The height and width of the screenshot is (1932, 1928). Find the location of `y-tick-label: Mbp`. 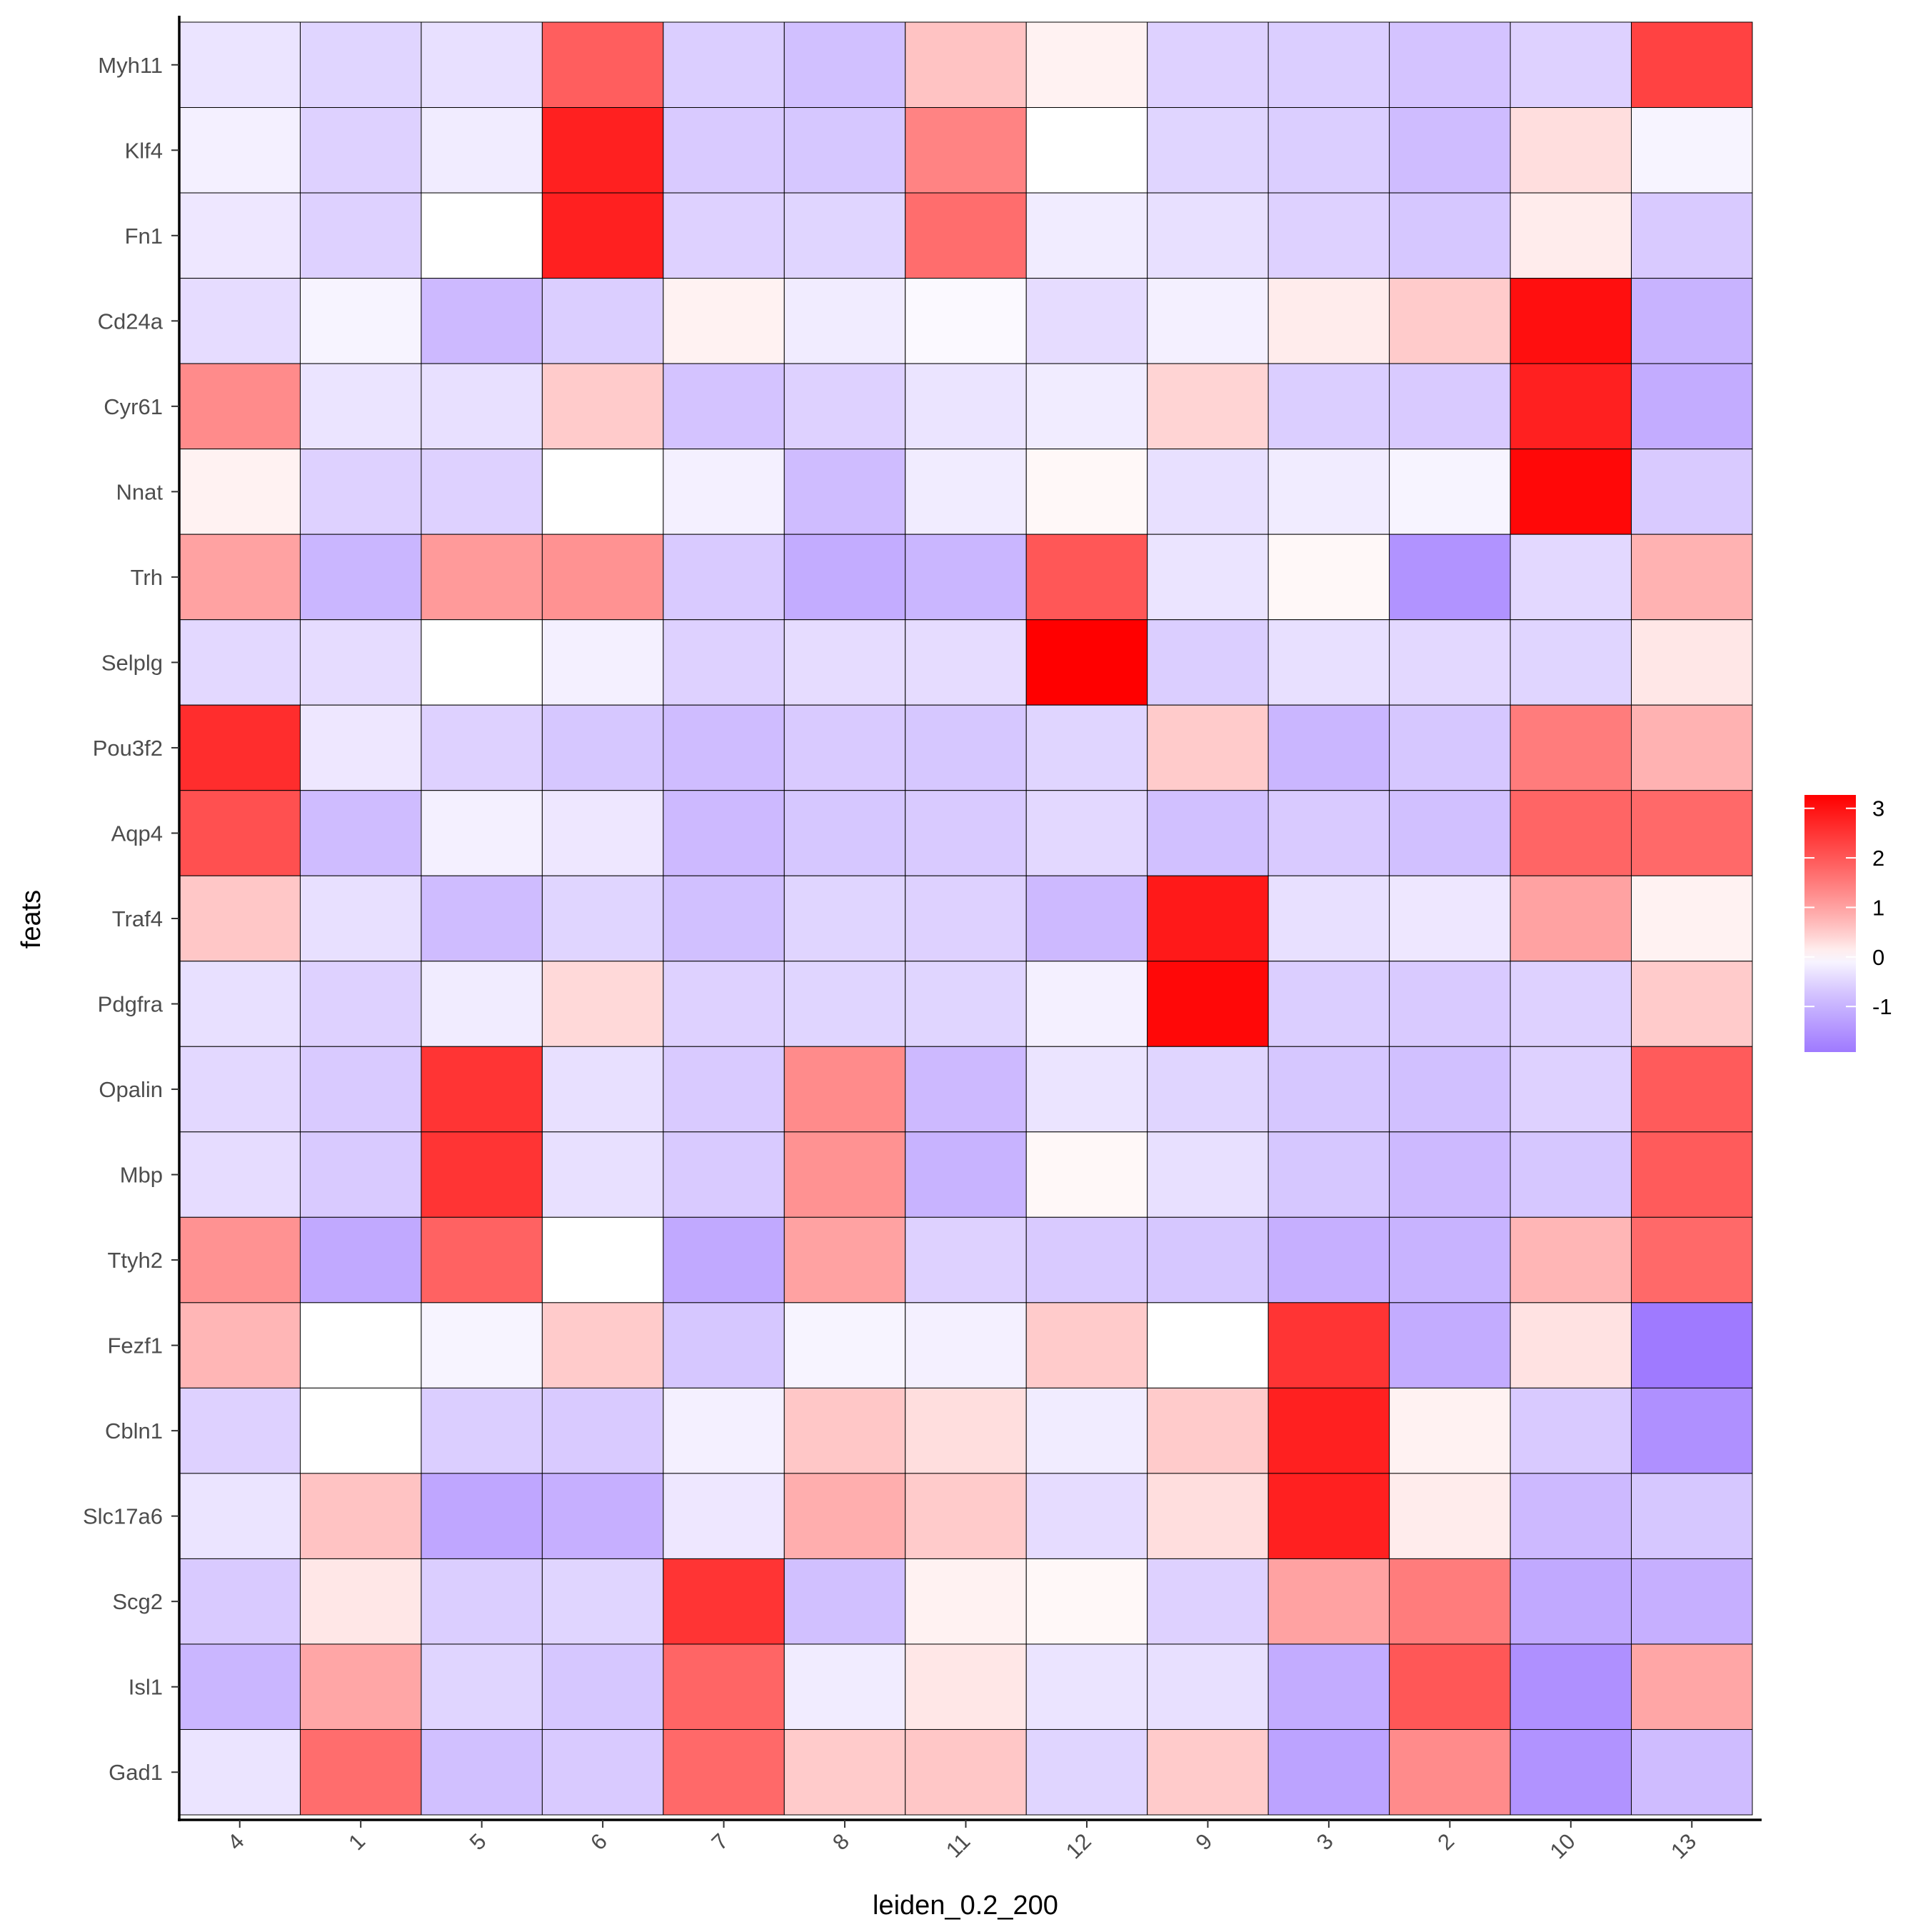

y-tick-label: Mbp is located at coordinates (141, 1175).